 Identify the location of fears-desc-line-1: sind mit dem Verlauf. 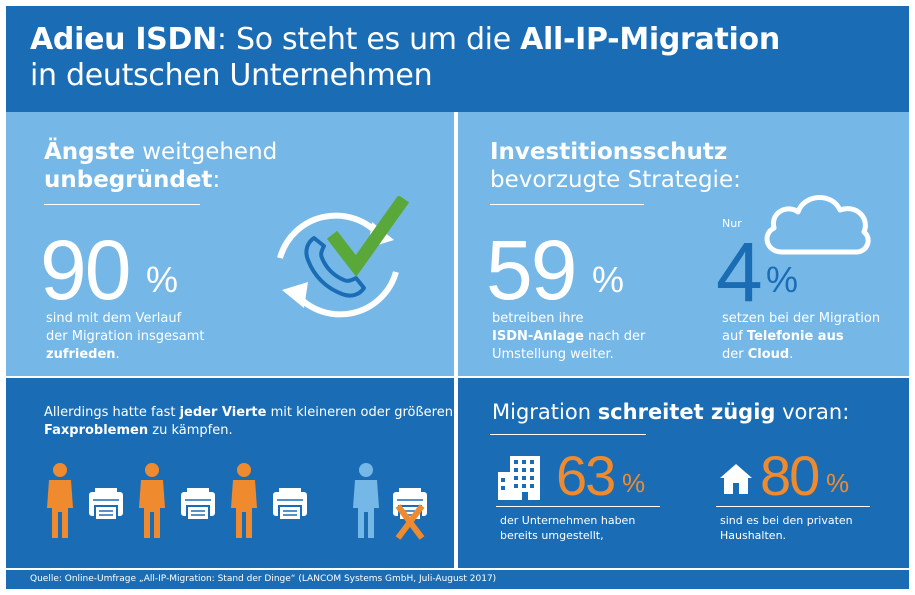
(114, 318).